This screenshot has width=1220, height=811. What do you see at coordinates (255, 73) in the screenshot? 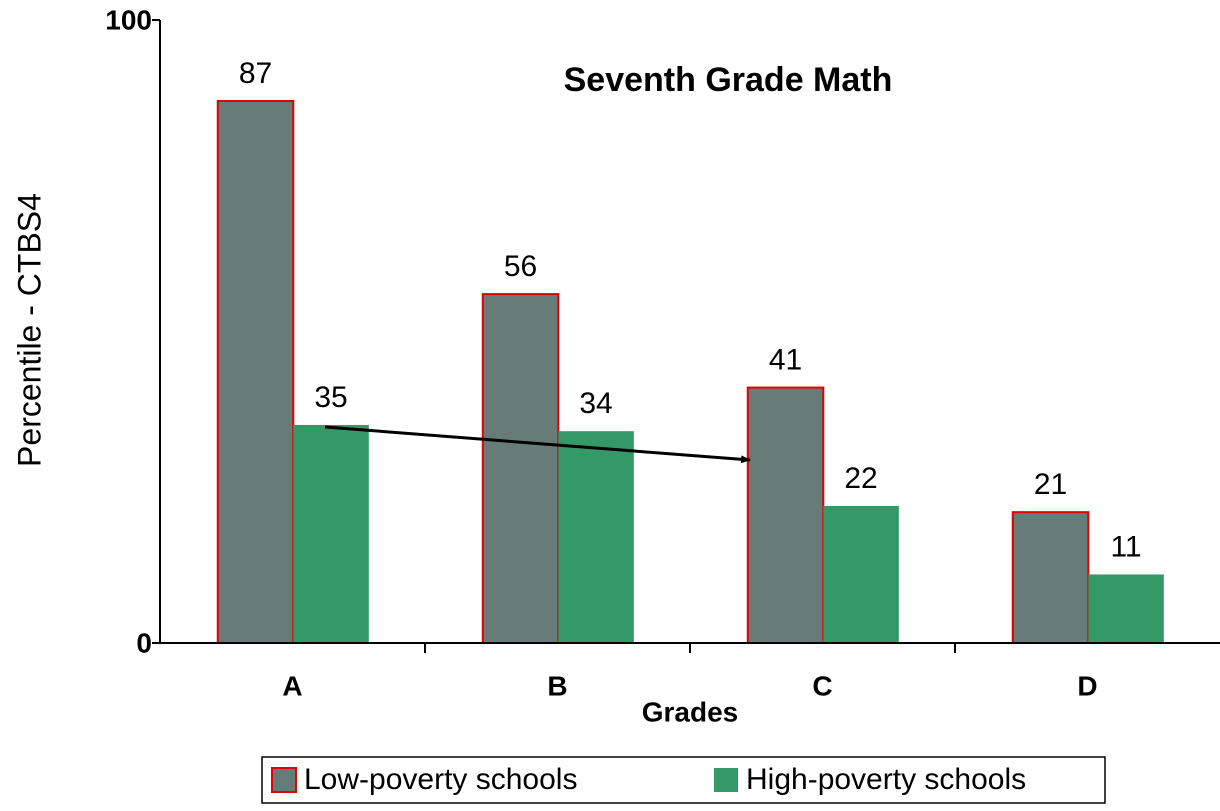
I see `value-label: 87` at bounding box center [255, 73].